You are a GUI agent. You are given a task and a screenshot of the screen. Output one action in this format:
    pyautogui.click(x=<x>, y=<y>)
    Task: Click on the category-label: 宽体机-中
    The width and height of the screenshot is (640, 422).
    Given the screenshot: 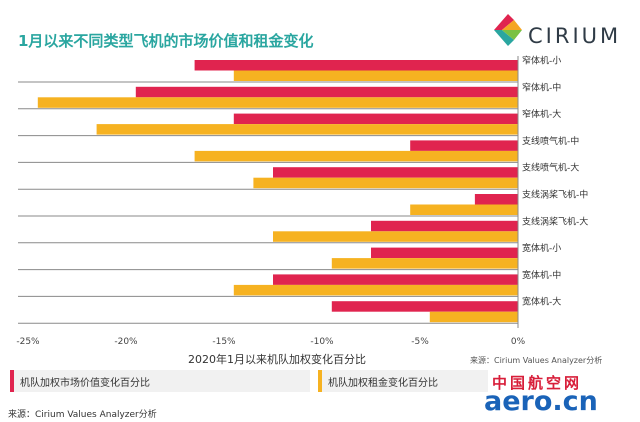 What is the action you would take?
    pyautogui.click(x=541, y=275)
    